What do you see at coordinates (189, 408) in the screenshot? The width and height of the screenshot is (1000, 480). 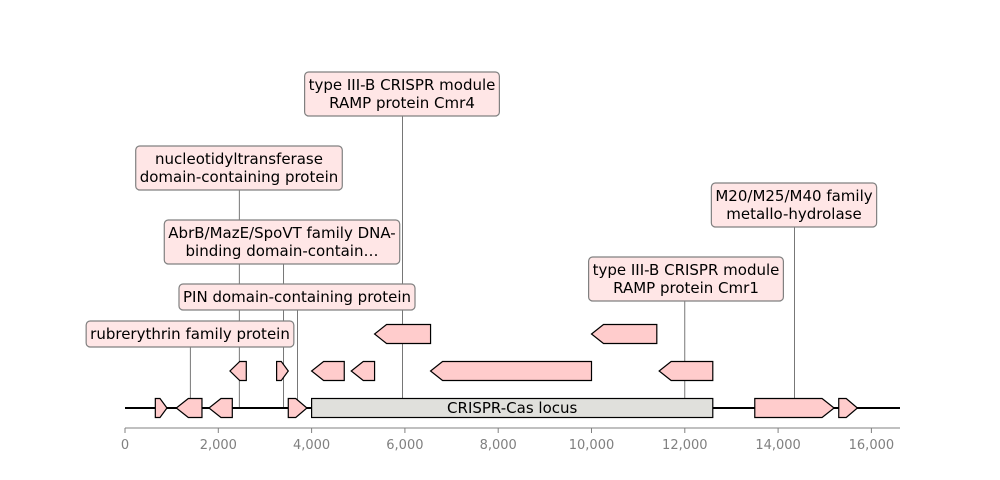 I see `gene-arrow-f2` at bounding box center [189, 408].